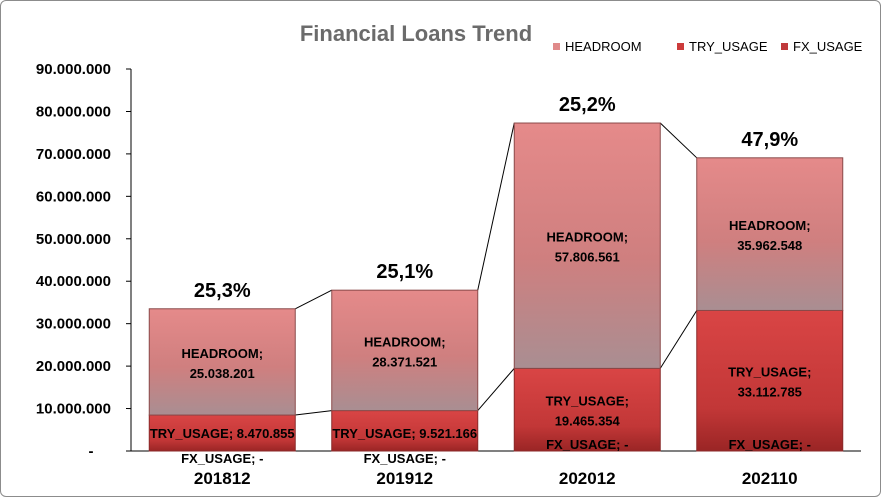 The image size is (881, 497). I want to click on data-label: TRY_USAGE; 9.521.166, so click(404, 433).